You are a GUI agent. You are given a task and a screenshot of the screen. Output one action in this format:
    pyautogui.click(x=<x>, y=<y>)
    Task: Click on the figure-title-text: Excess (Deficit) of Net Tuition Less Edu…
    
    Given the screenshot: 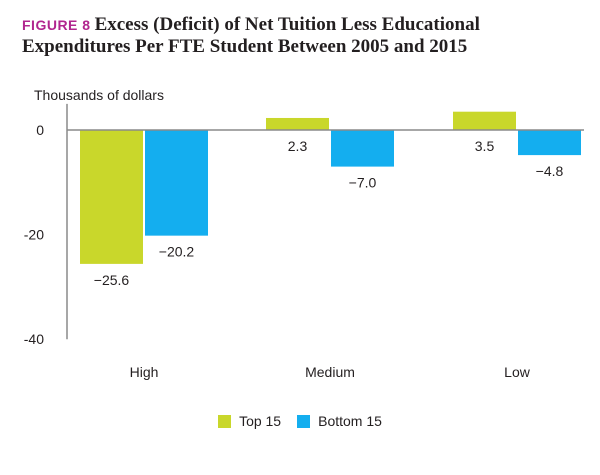 What is the action you would take?
    pyautogui.click(x=251, y=35)
    